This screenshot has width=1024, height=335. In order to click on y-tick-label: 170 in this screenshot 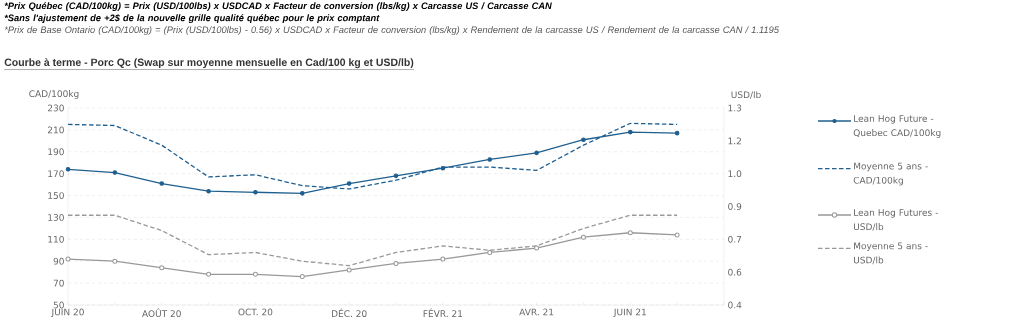, I will do `click(56, 174)`.